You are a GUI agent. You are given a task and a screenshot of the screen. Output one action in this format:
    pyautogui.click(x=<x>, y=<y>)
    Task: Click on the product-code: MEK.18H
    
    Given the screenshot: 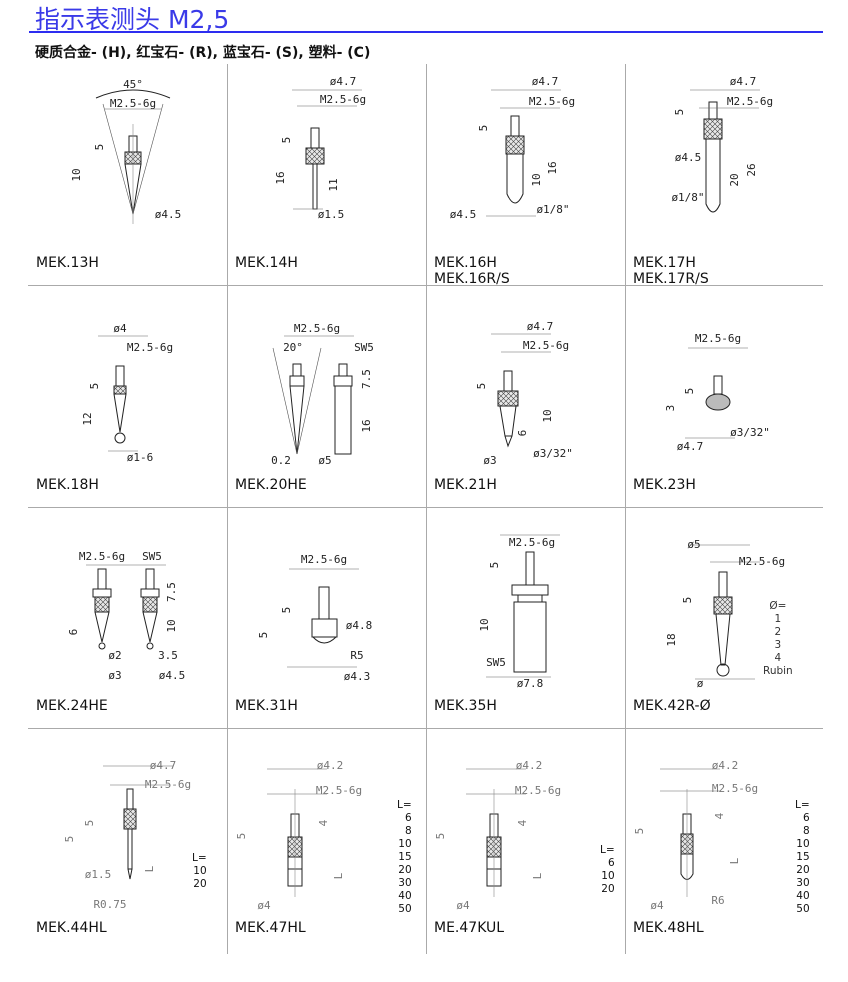 What is the action you would take?
    pyautogui.click(x=67, y=484)
    